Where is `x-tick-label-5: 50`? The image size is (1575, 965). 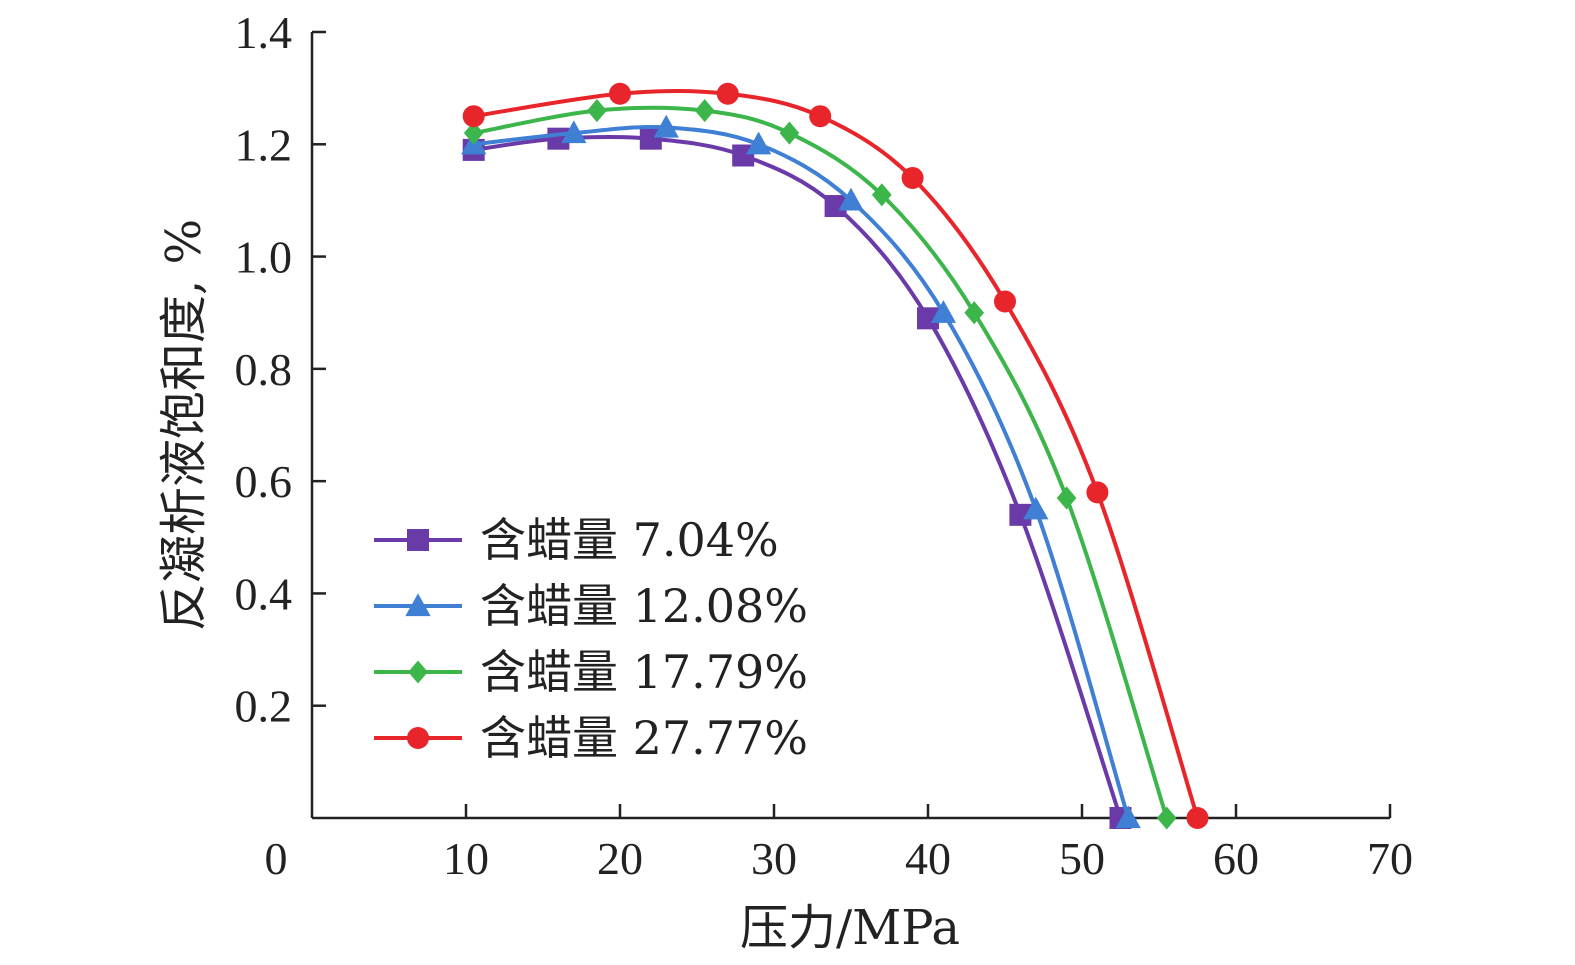 x-tick-label-5: 50 is located at coordinates (1082, 858).